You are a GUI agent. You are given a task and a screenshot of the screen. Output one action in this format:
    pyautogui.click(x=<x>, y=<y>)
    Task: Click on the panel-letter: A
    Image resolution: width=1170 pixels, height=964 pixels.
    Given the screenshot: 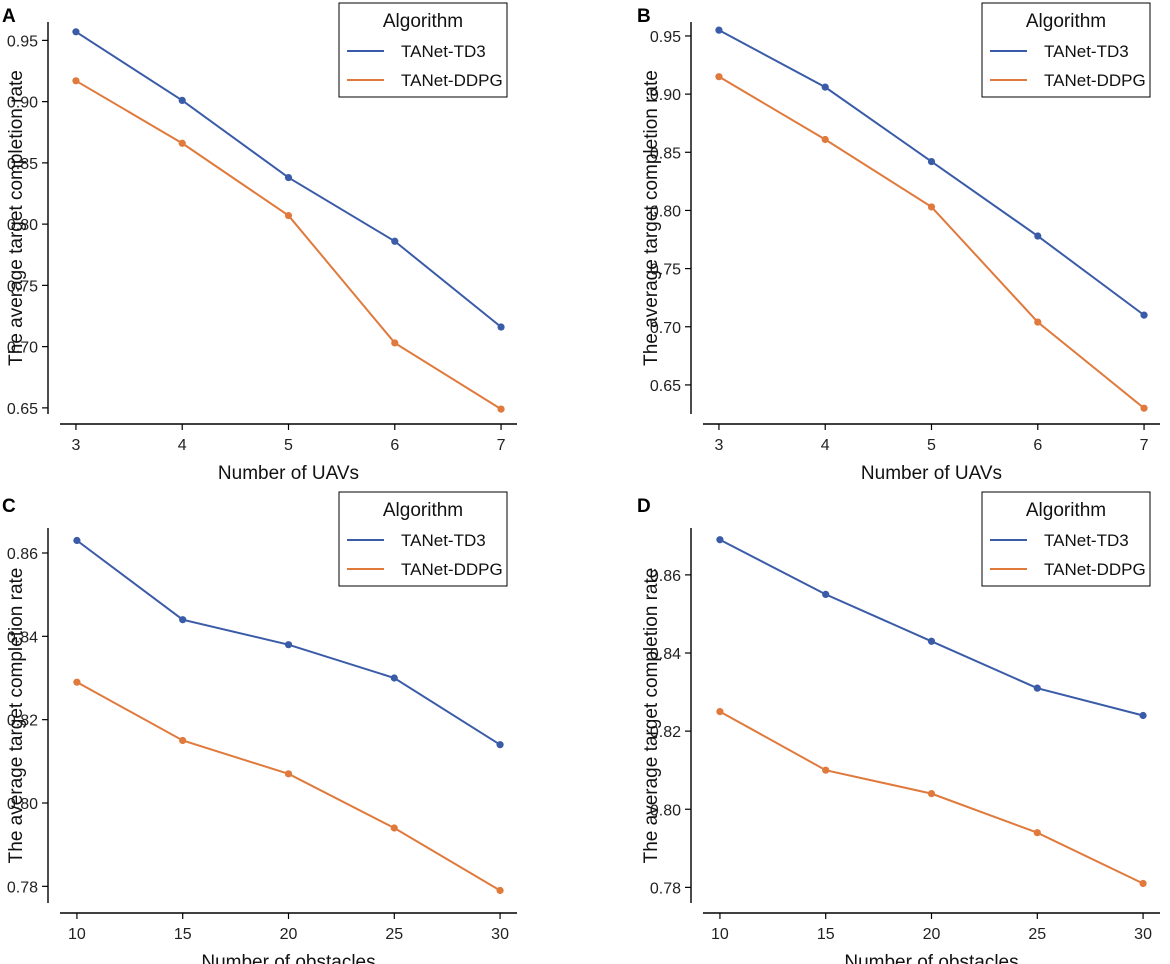 What is the action you would take?
    pyautogui.click(x=9, y=16)
    